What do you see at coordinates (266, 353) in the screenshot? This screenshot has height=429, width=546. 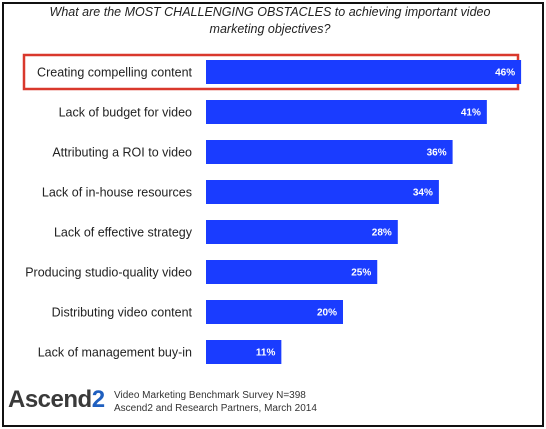 I see `data-label: 11%` at bounding box center [266, 353].